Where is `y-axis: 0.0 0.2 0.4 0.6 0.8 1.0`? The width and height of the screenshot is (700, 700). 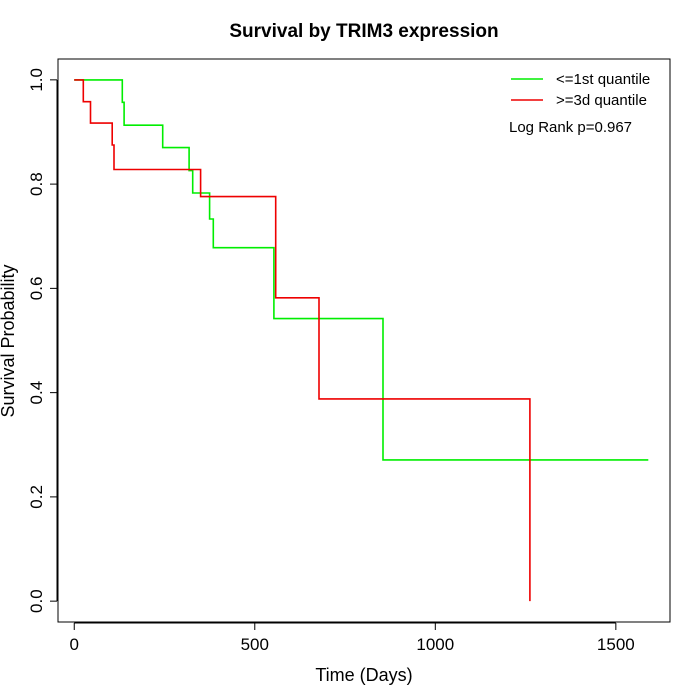
y-axis: 0.0 0.2 0.4 0.6 0.8 1.0 is located at coordinates (42, 340).